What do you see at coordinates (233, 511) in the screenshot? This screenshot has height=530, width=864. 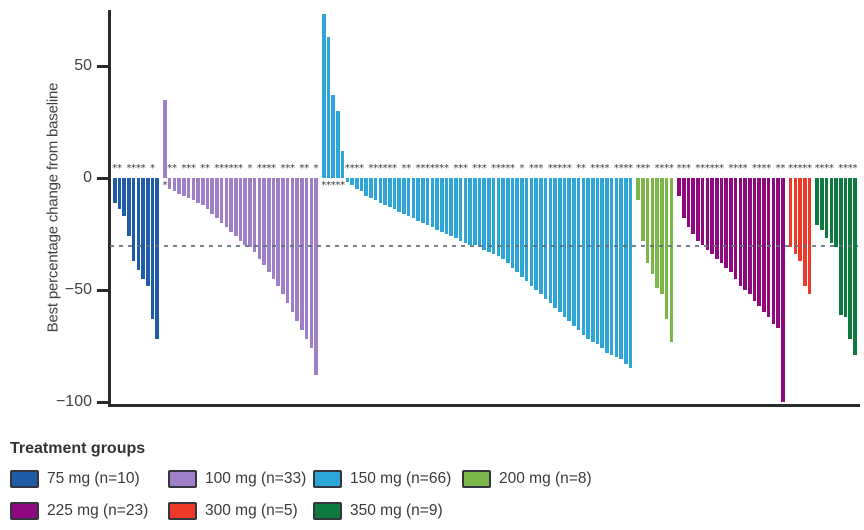 I see `legend-item: 300 mg (n=5)` at bounding box center [233, 511].